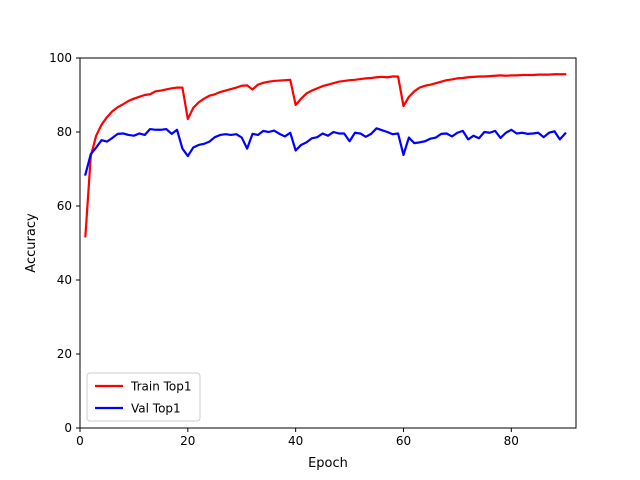  Describe the element at coordinates (156, 409) in the screenshot. I see `legend-label-1: Val Top1` at that location.